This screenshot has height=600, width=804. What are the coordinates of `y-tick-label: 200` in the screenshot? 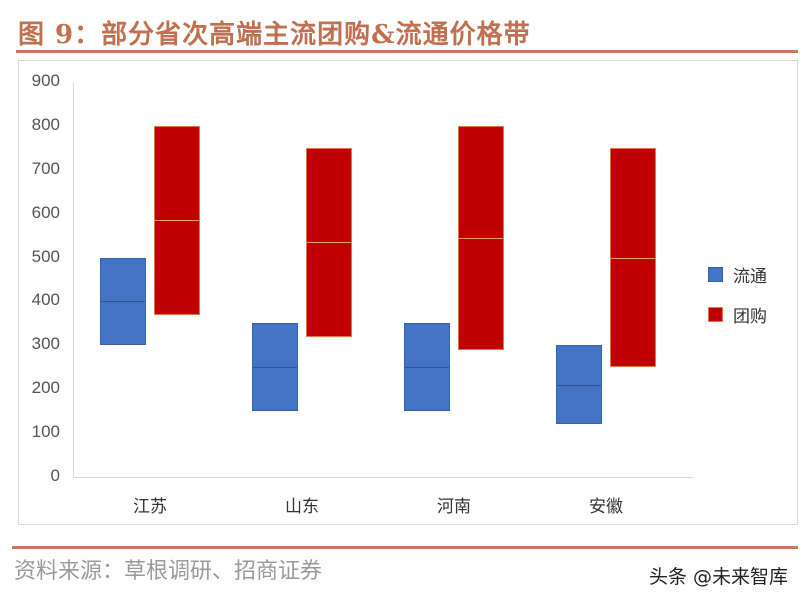 It's located at (45, 388).